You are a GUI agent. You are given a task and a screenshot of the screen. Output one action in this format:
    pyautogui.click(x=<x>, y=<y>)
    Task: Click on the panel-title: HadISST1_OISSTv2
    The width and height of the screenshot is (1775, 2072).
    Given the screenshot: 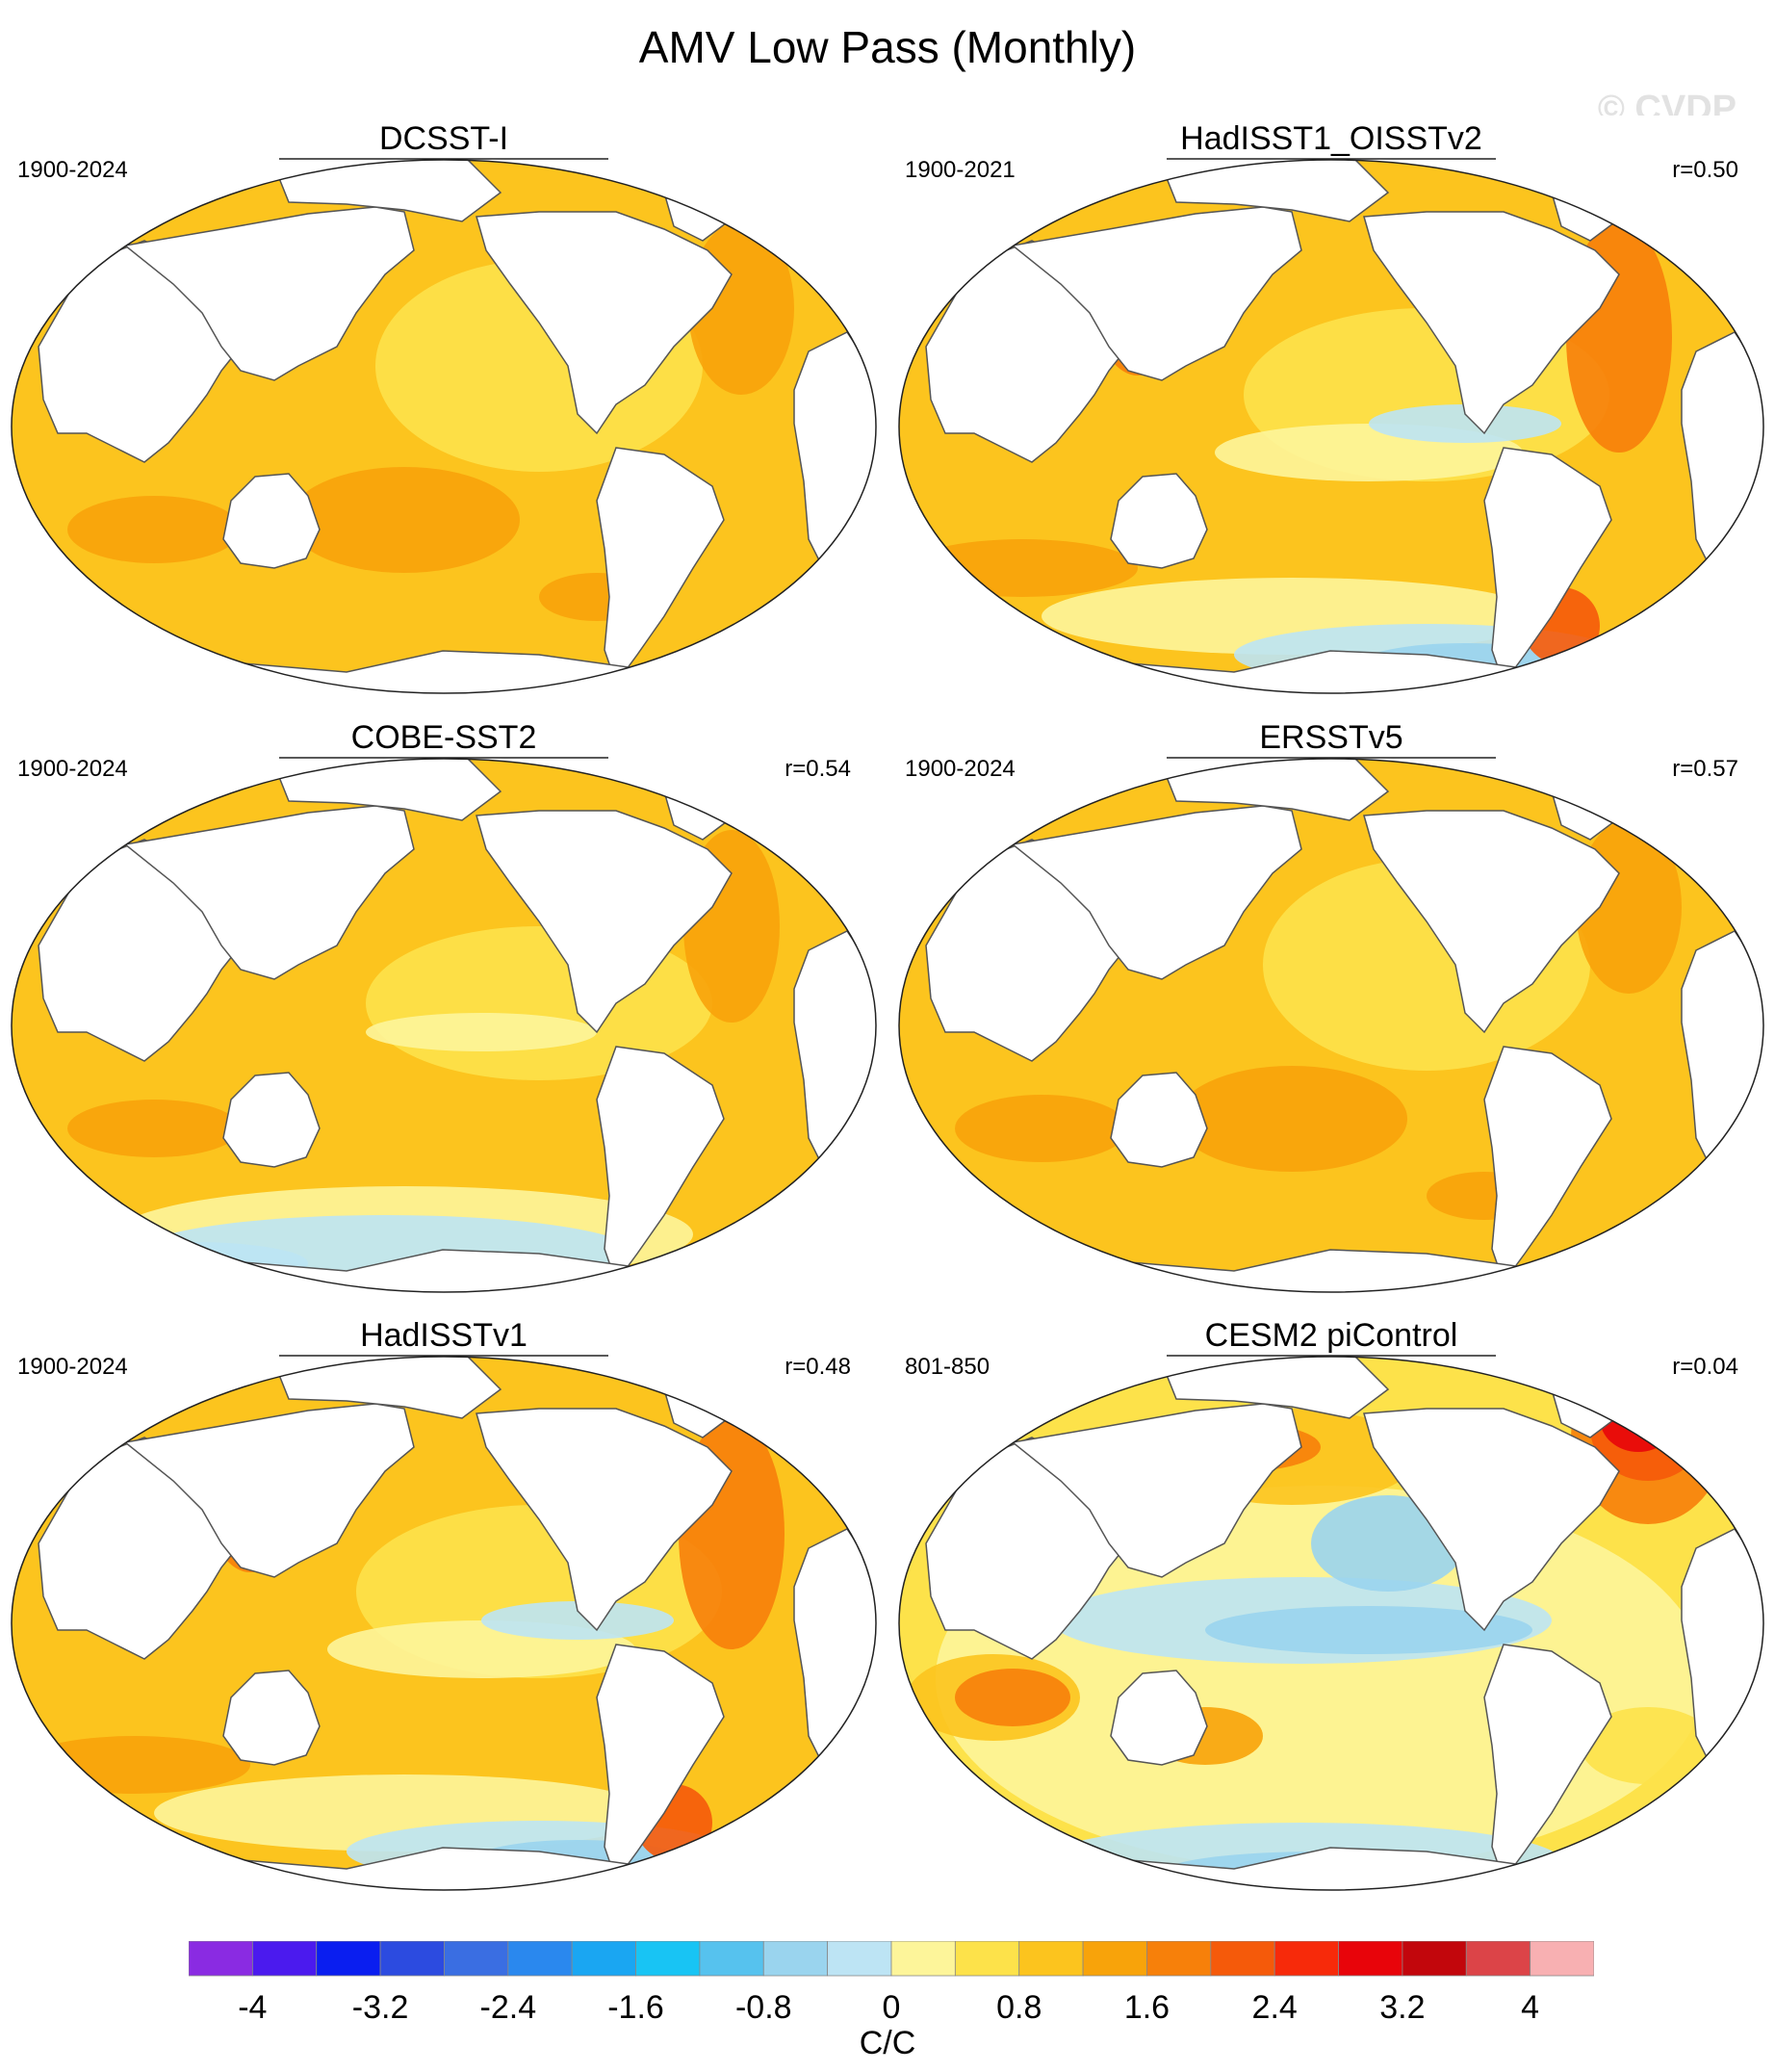 What is the action you would take?
    pyautogui.click(x=1331, y=138)
    